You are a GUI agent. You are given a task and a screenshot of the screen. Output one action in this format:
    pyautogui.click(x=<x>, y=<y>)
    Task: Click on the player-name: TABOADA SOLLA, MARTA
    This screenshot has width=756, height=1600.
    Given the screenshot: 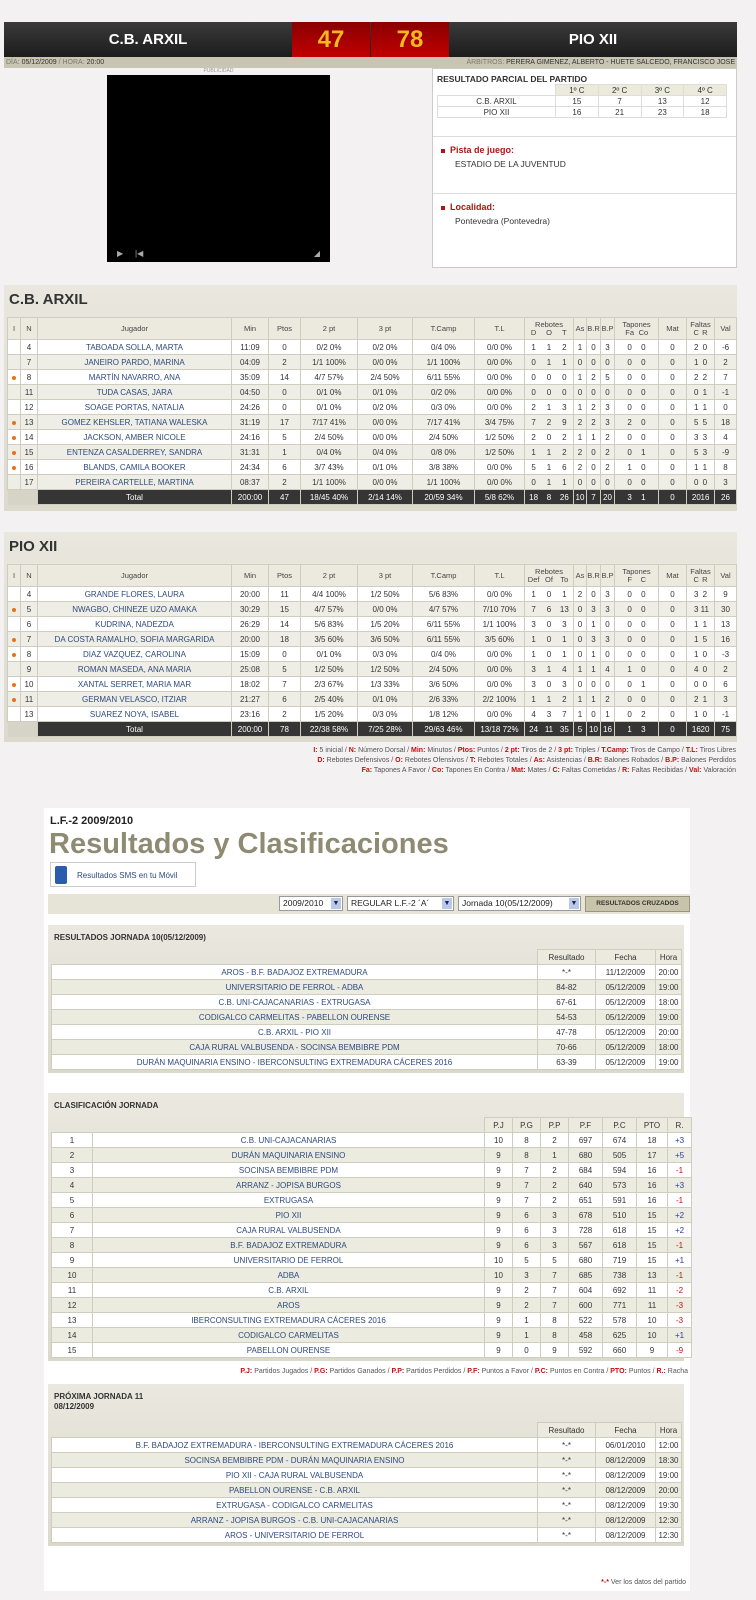 What is the action you would take?
    pyautogui.click(x=134, y=347)
    